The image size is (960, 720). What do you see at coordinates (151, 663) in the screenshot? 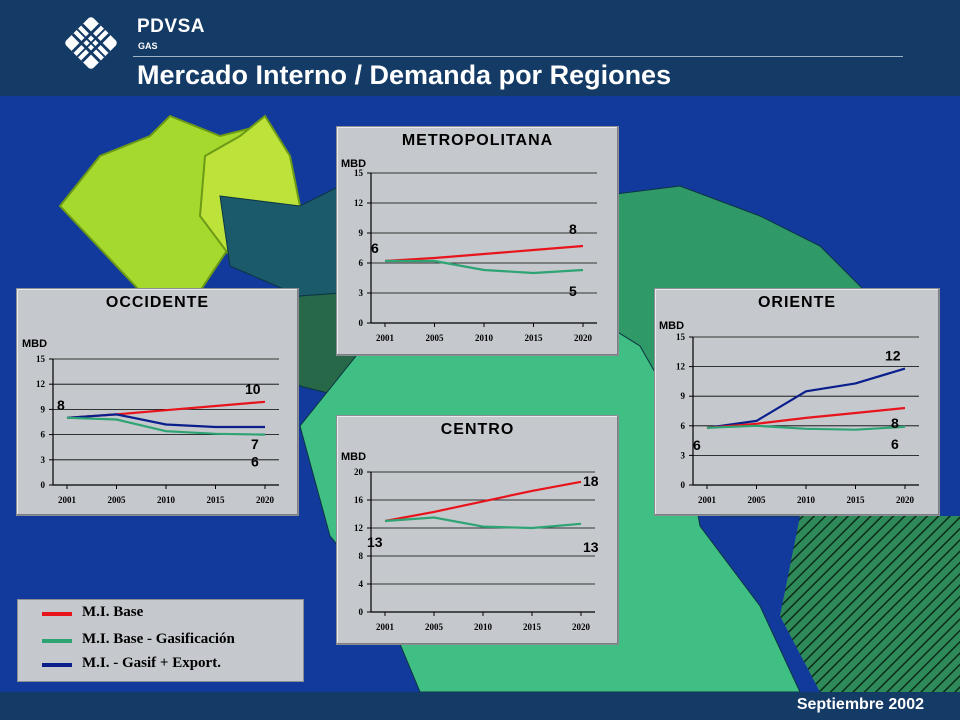
I see `legend-label: M.I. - Gasif + Export.` at bounding box center [151, 663].